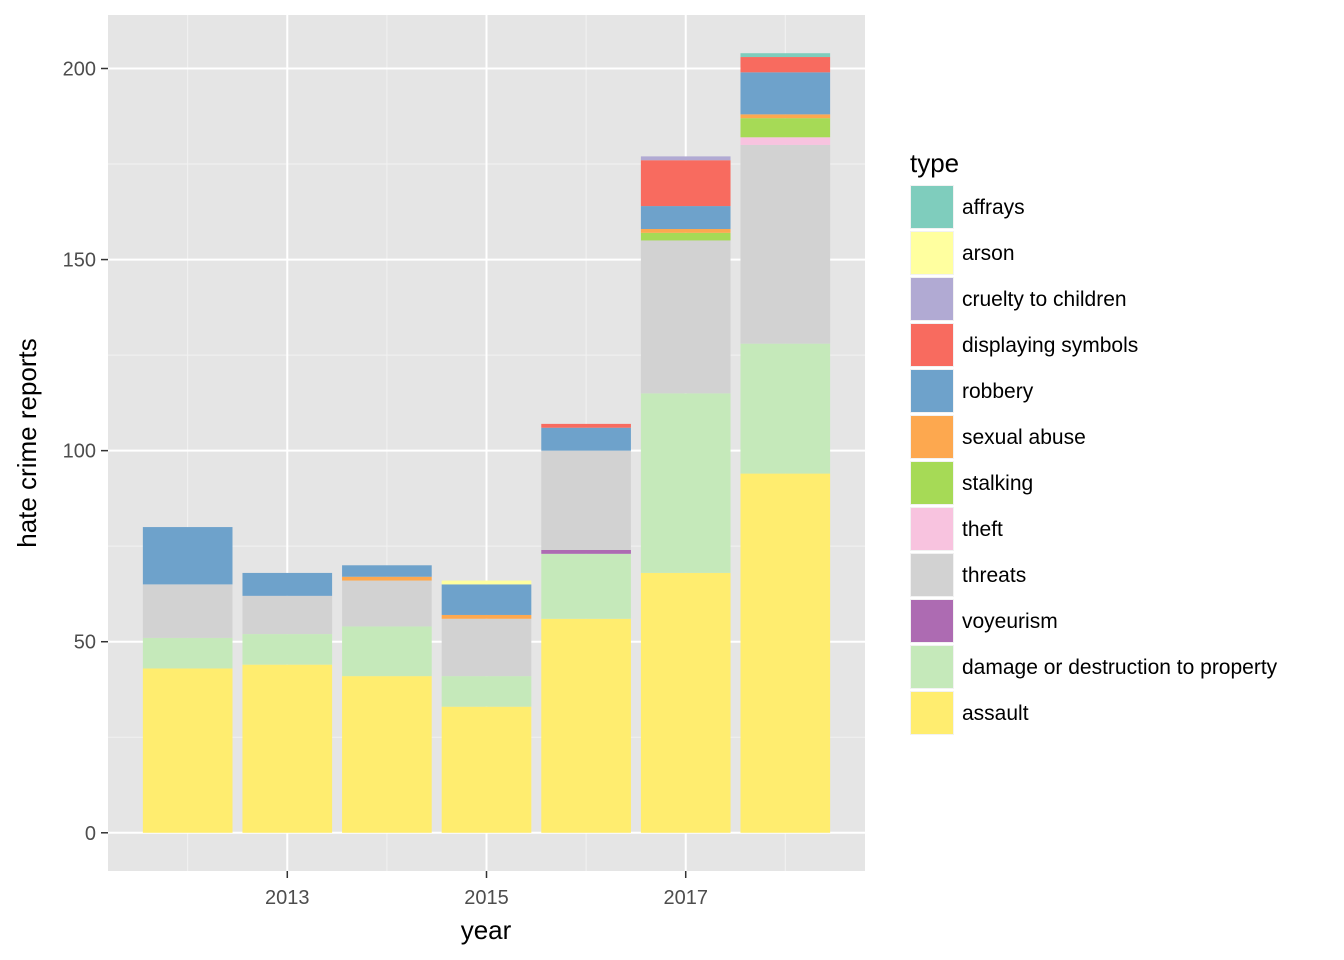 Image resolution: width=1344 pixels, height=960 pixels. Describe the element at coordinates (586, 425) in the screenshot. I see `bar-segment-displaying-symbols-2016` at that location.